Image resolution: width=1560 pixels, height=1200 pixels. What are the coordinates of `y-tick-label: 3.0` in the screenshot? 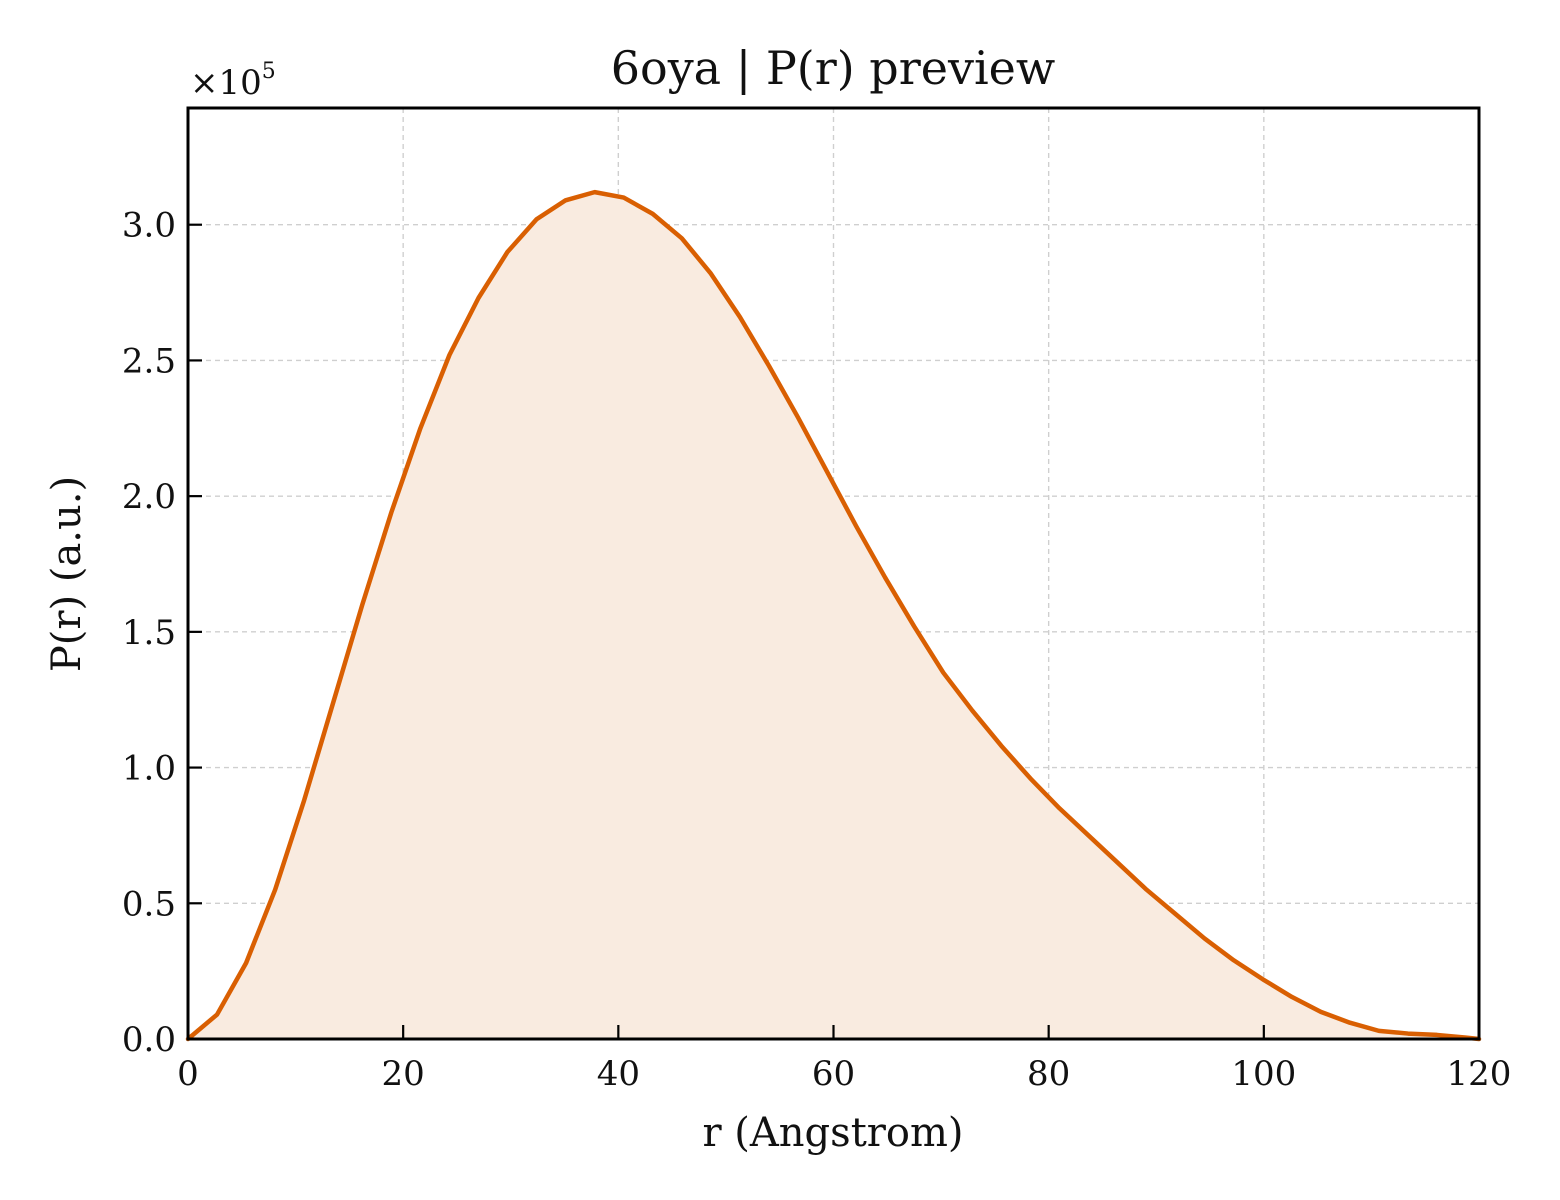 It's located at (149, 226).